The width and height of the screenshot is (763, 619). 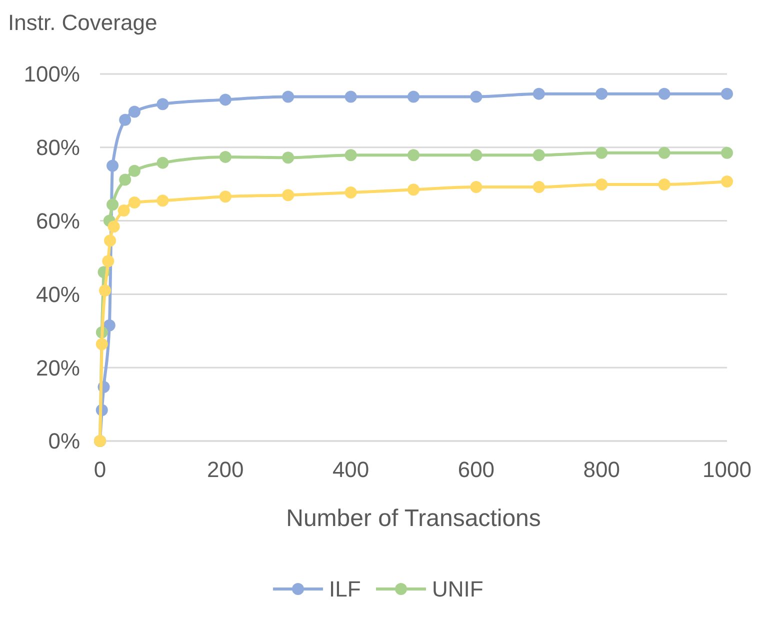 What do you see at coordinates (351, 469) in the screenshot?
I see `x-tick-label: 400` at bounding box center [351, 469].